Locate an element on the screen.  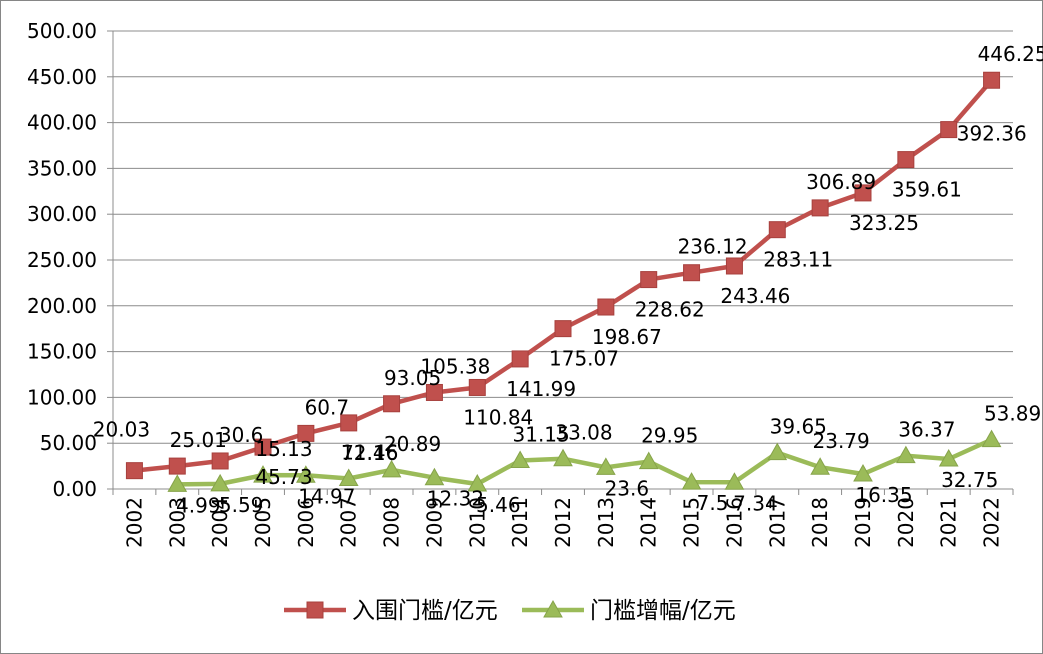
x-tick-label: 2009 is located at coordinates (434, 522).